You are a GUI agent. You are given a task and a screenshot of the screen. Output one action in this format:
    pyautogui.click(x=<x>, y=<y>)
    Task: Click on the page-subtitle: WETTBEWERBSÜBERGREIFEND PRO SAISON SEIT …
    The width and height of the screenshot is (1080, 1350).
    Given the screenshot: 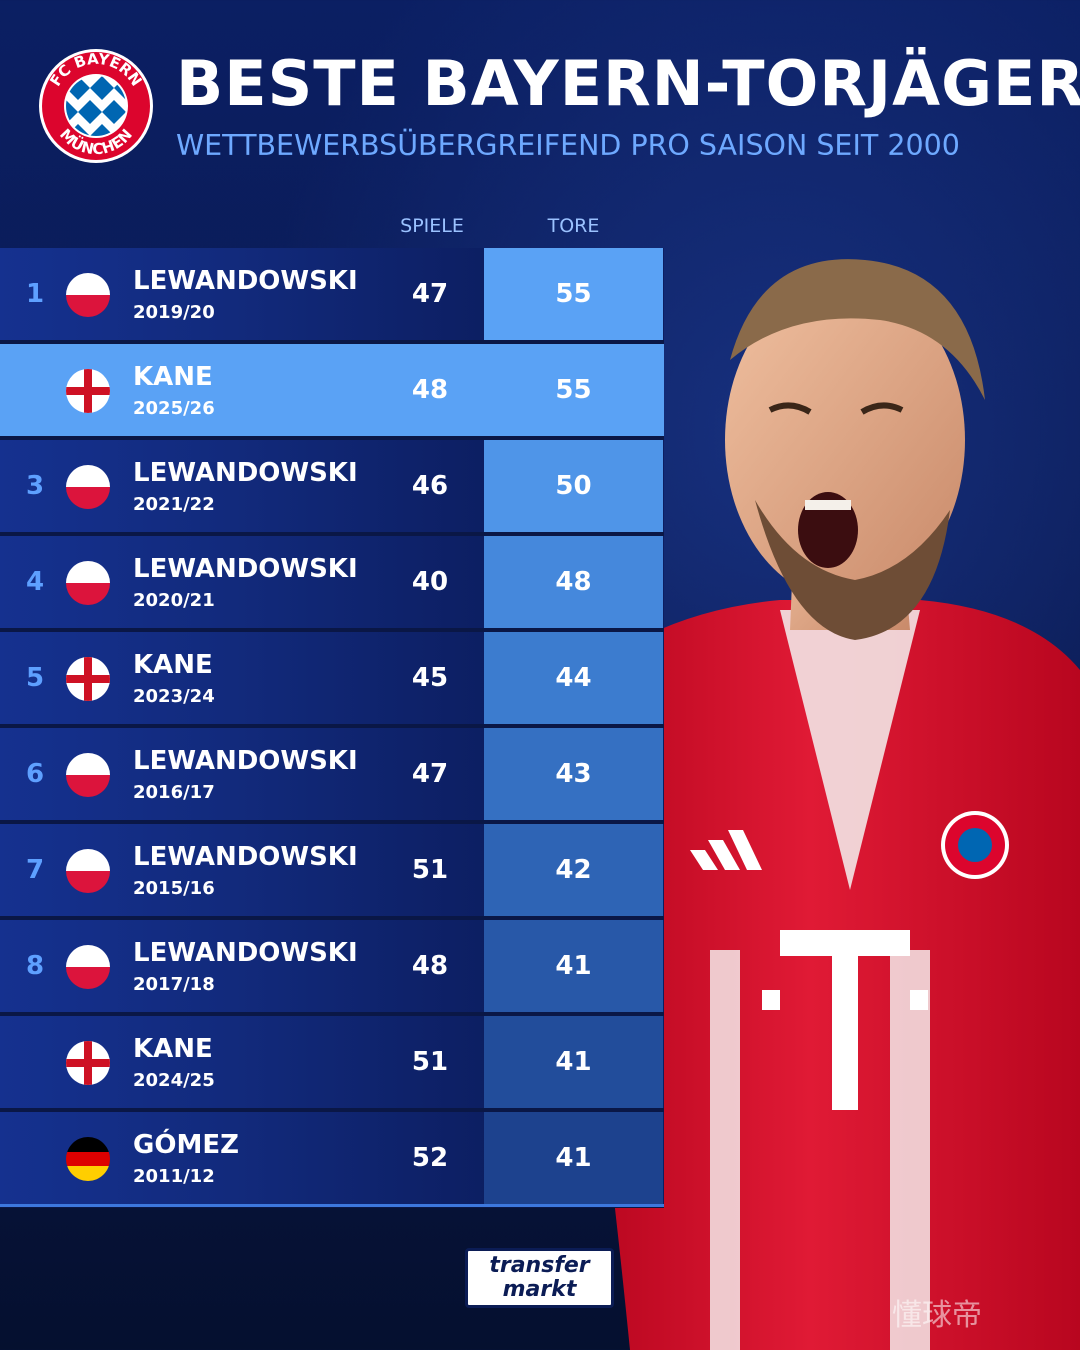 What is the action you would take?
    pyautogui.click(x=568, y=145)
    